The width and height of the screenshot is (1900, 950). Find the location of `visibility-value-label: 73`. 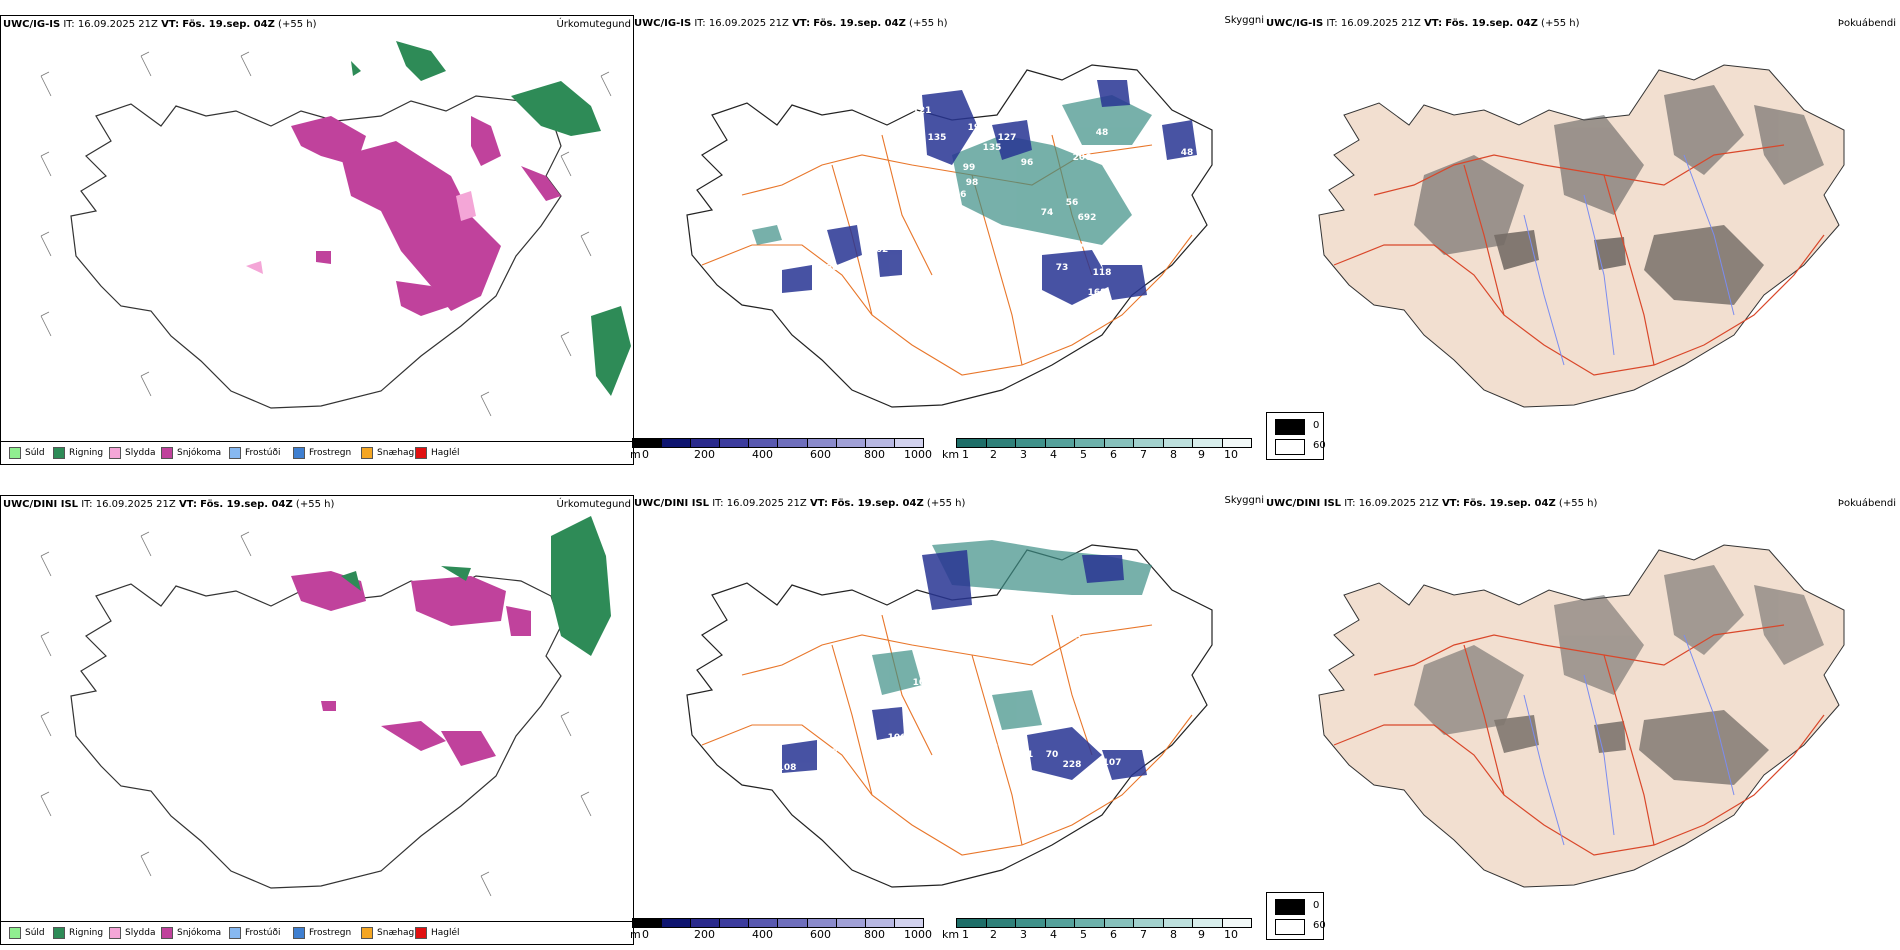

visibility-value-label: 73 is located at coordinates (1062, 268).